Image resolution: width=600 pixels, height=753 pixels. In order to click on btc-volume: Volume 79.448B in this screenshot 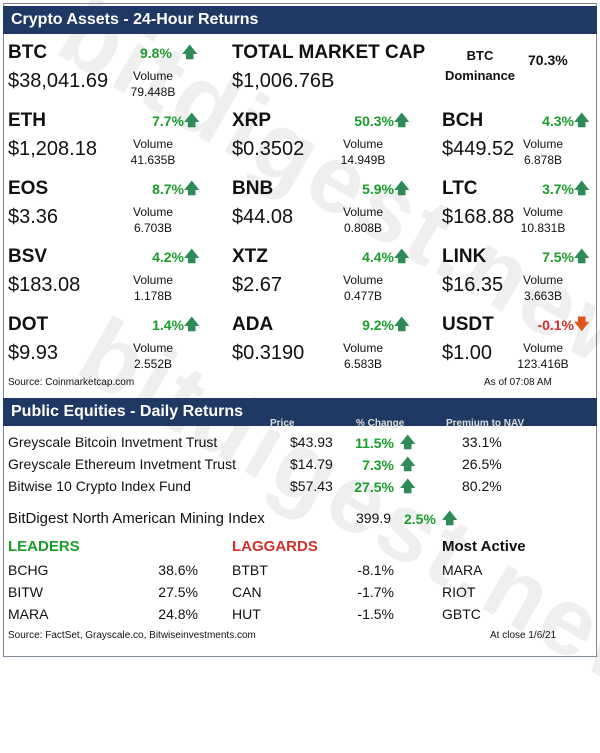, I will do `click(153, 84)`.